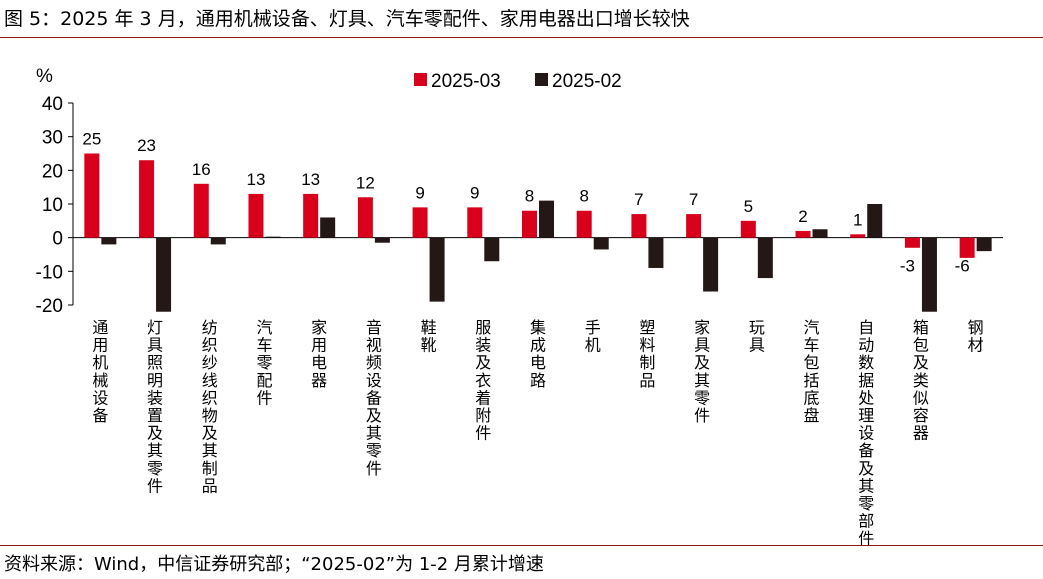  I want to click on data-label: 23, so click(146, 145).